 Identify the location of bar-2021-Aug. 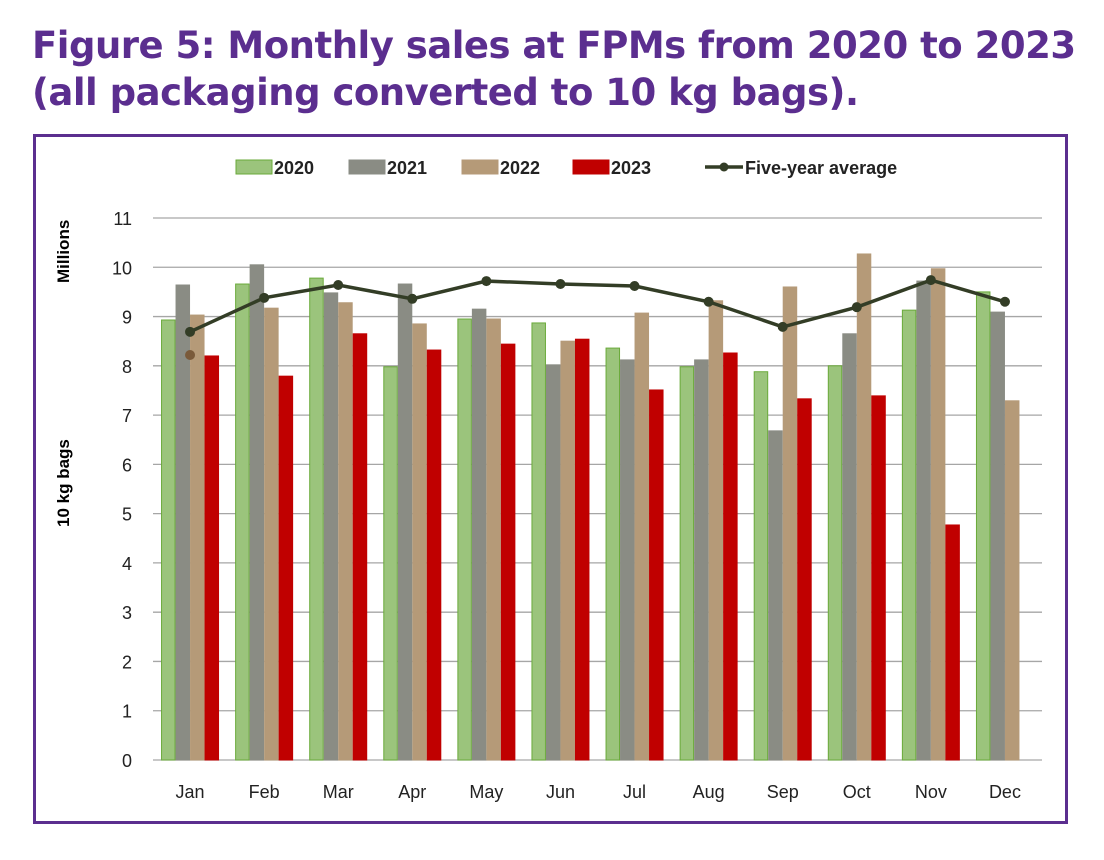
(701, 560).